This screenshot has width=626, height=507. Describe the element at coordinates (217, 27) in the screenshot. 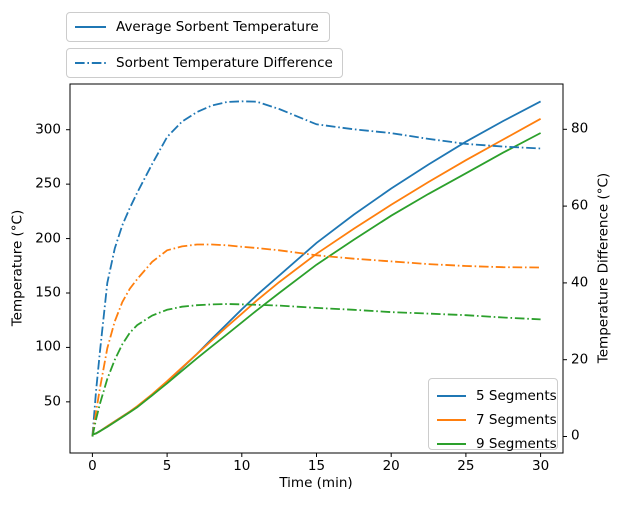

I see `legend-label-average-temperature: Average Sorbent Temperature` at that location.